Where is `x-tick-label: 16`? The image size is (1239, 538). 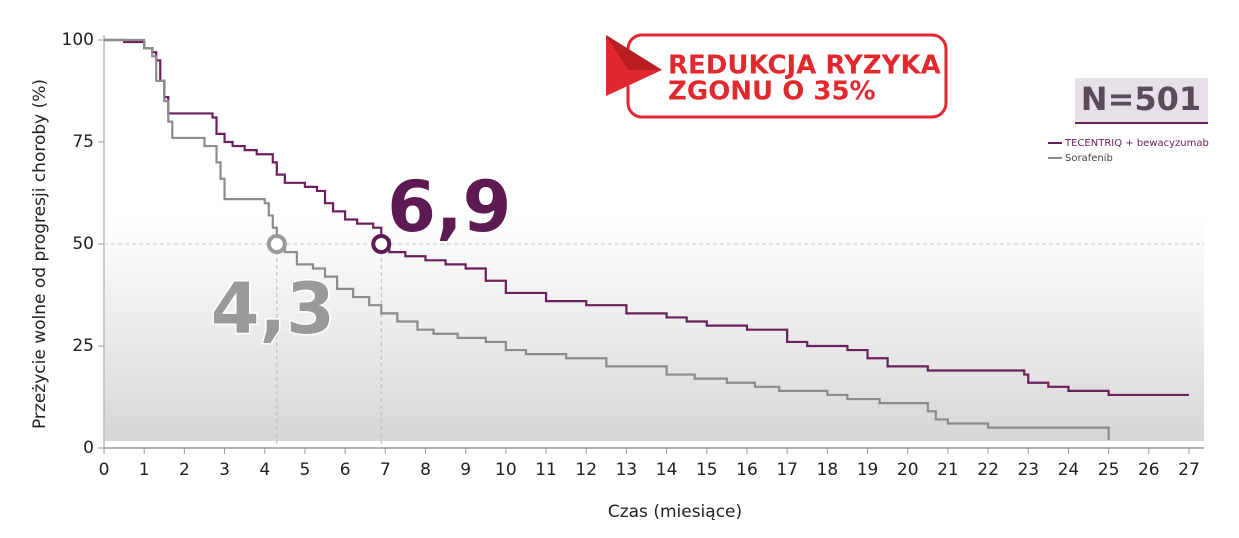 x-tick-label: 16 is located at coordinates (747, 470).